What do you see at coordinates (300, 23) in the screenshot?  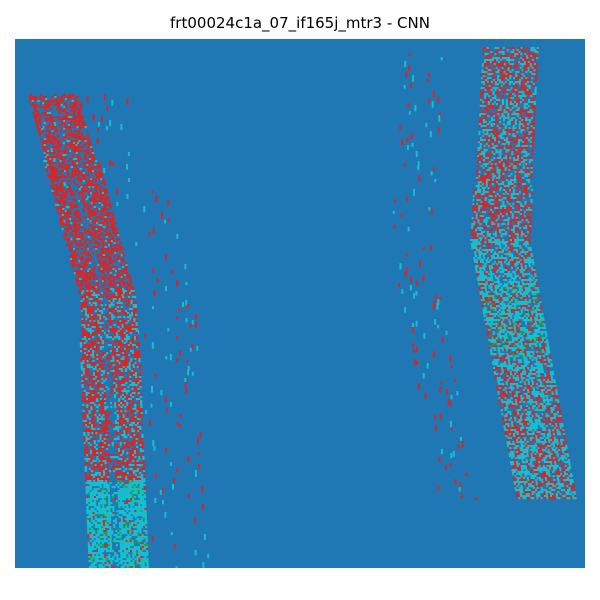 I see `figure-title: frt00024c1a_07_if165j_mtr3 - CNN` at bounding box center [300, 23].